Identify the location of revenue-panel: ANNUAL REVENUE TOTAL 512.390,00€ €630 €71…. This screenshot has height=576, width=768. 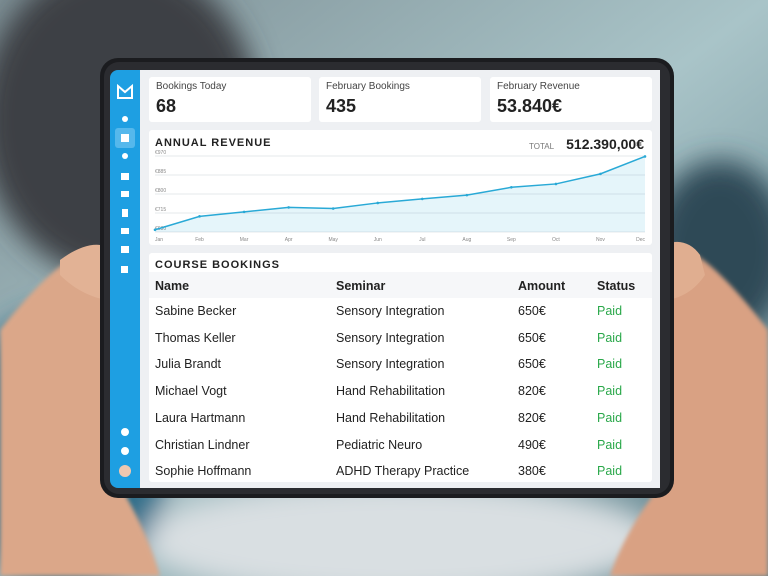
(400, 187).